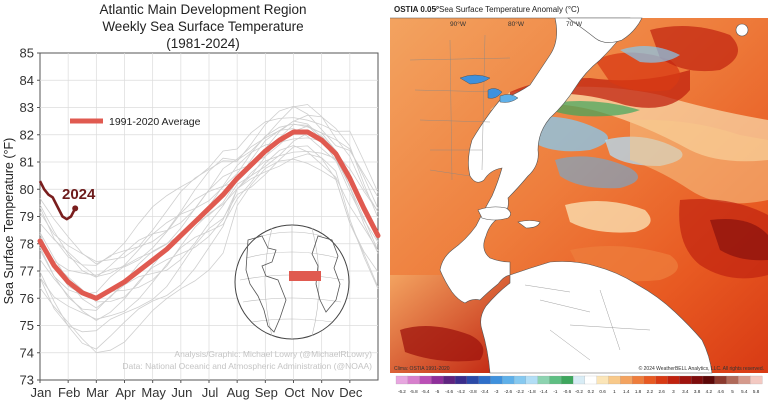  I want to click on y-tick-label: 74, so click(27, 352).